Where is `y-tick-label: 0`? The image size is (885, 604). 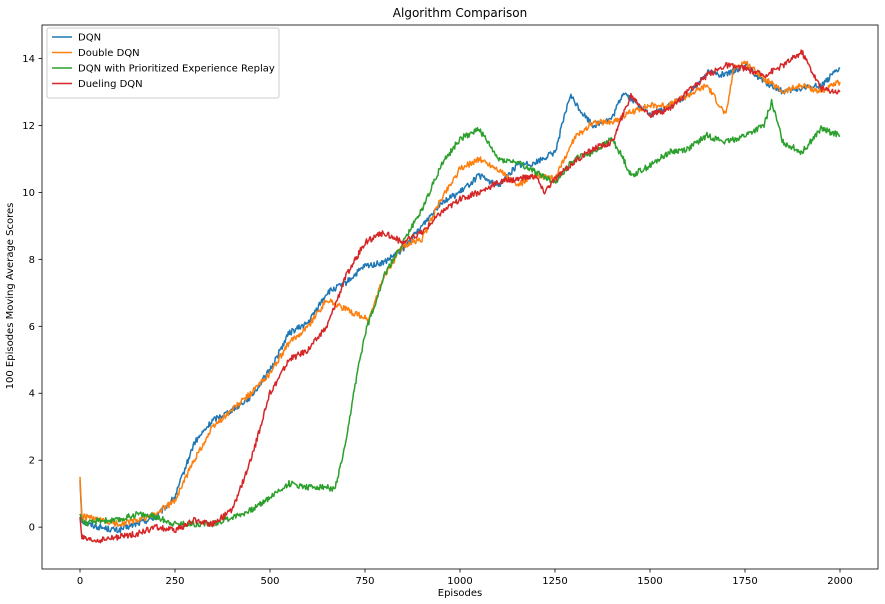
y-tick-label: 0 is located at coordinates (32, 528).